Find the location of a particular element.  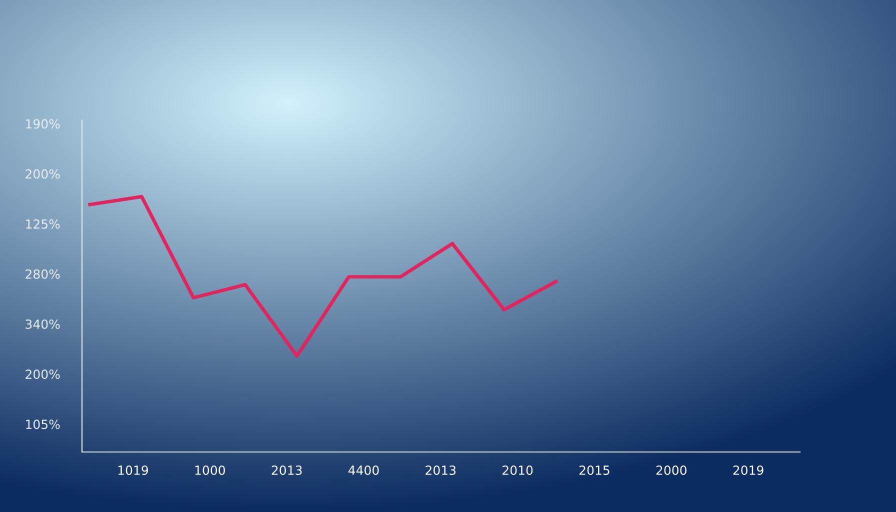

text: 280% is located at coordinates (43, 274).